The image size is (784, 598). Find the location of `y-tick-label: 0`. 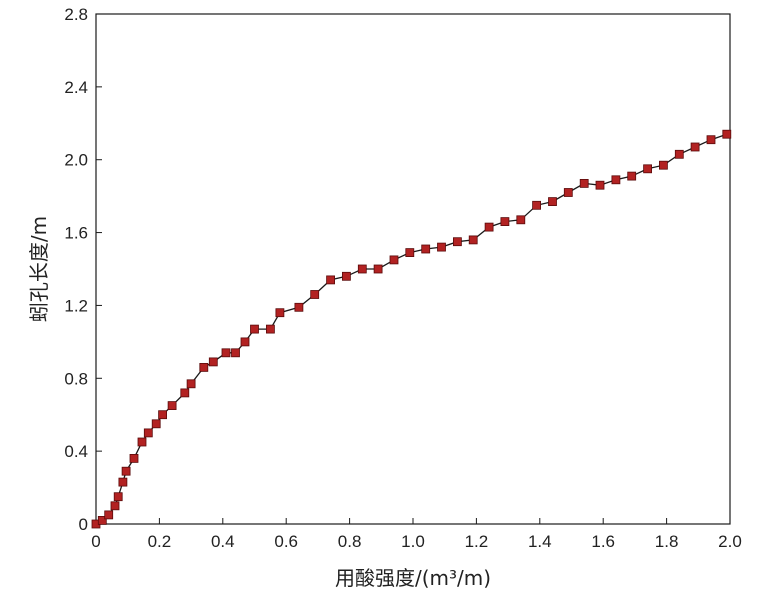

y-tick-label: 0 is located at coordinates (83, 524).